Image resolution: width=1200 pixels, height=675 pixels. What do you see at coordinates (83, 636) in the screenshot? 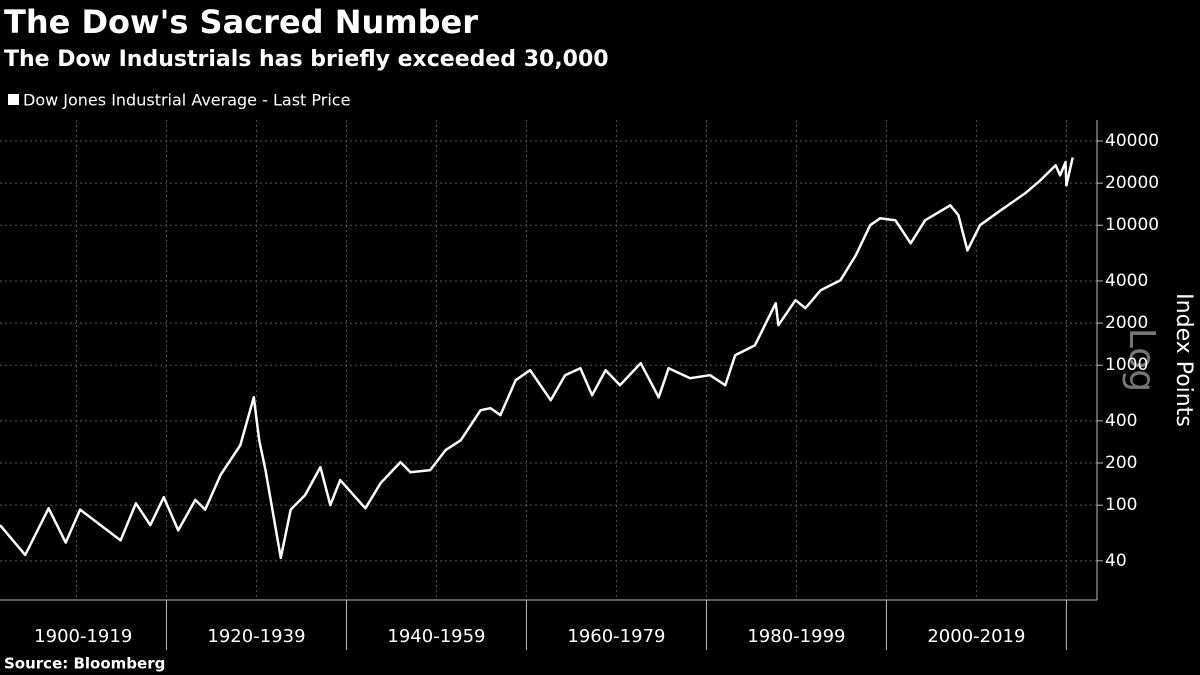
I see `x-band-label: 1900-1919` at bounding box center [83, 636].